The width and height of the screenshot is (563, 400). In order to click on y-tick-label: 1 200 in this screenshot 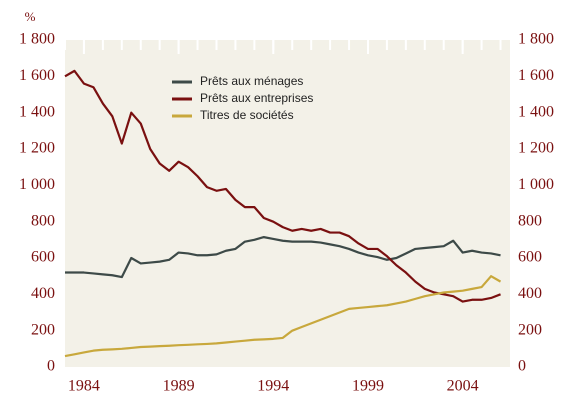, I will do `click(37, 148)`.